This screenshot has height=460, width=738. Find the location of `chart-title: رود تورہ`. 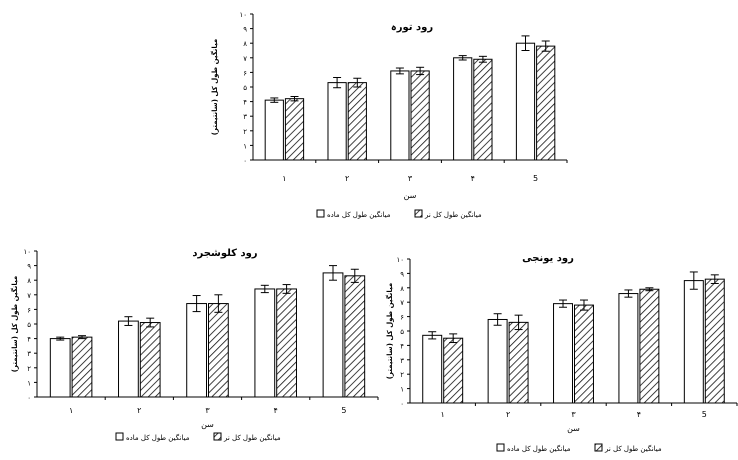

chart-title: رود تورہ is located at coordinates (412, 27).